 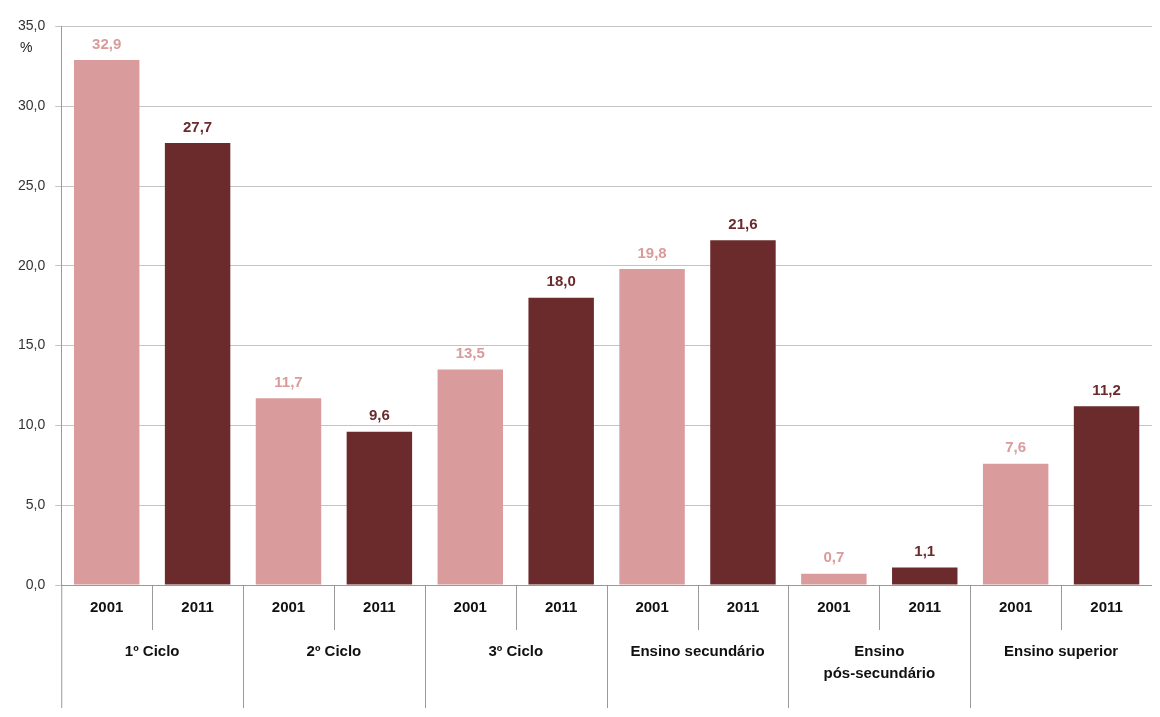 I want to click on data-label: 0,7, so click(x=834, y=557).